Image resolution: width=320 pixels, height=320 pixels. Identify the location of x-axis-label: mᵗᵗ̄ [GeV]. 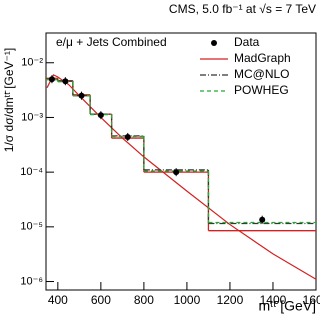
(288, 306).